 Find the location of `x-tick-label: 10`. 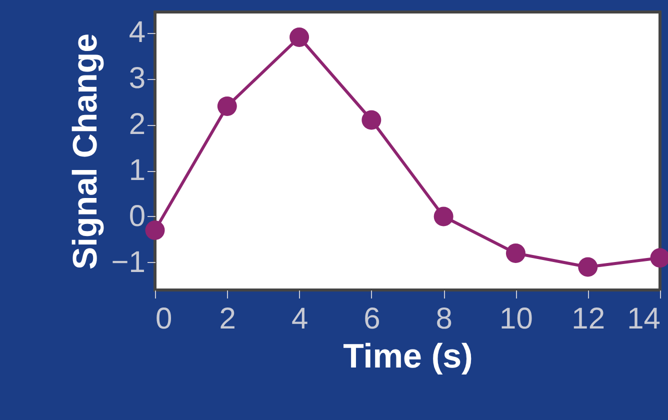

x-tick-label: 10 is located at coordinates (516, 319).